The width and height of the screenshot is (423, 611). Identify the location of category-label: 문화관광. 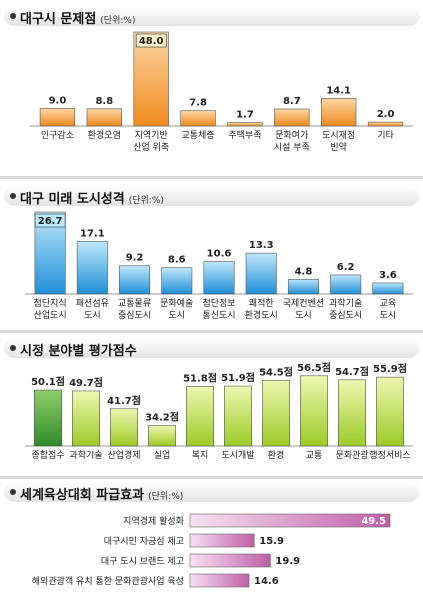
(351, 455).